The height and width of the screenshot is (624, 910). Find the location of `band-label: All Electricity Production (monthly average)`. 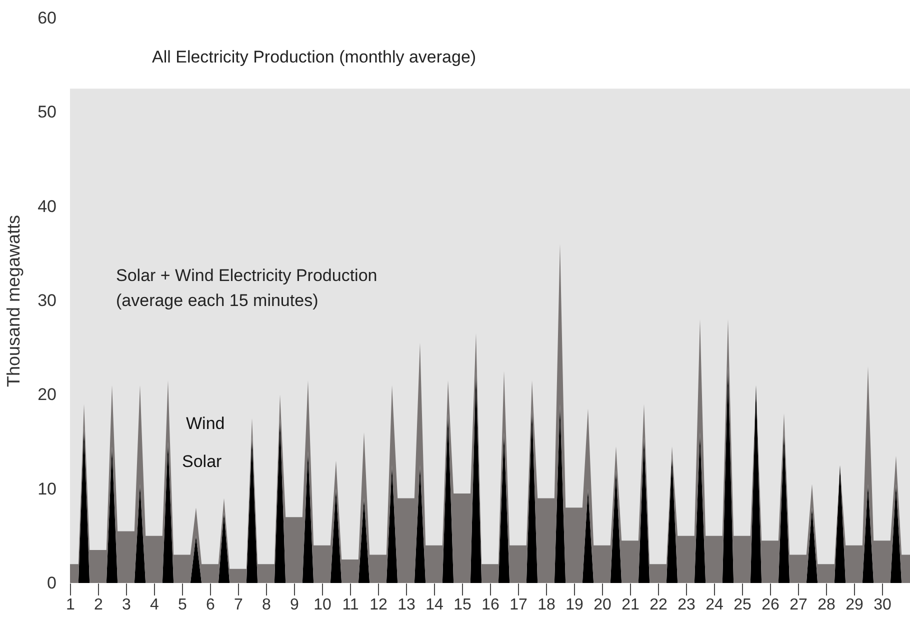

band-label: All Electricity Production (monthly average) is located at coordinates (314, 57).